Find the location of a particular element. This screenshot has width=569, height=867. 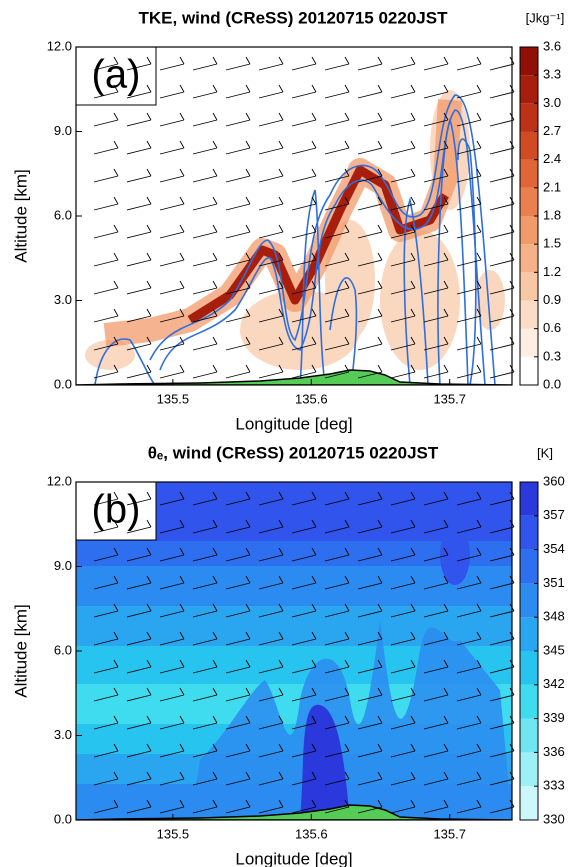

colorbar-tick-label: 3.0 is located at coordinates (552, 102).